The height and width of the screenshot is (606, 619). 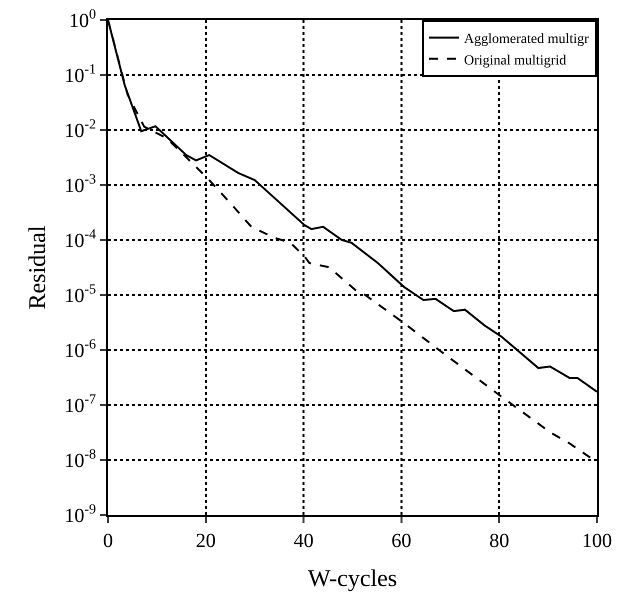 I want to click on y-tick-label: 10$^{0}$, so click(x=82, y=20).